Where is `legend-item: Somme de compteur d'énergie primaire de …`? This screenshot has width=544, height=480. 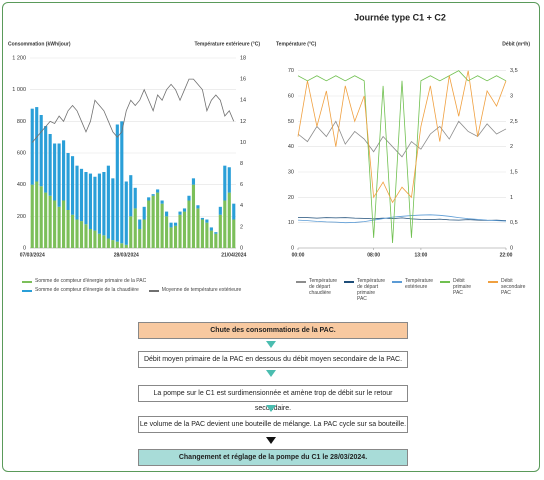 legend-item: Somme de compteur d'énergie primaire de … is located at coordinates (84, 281).